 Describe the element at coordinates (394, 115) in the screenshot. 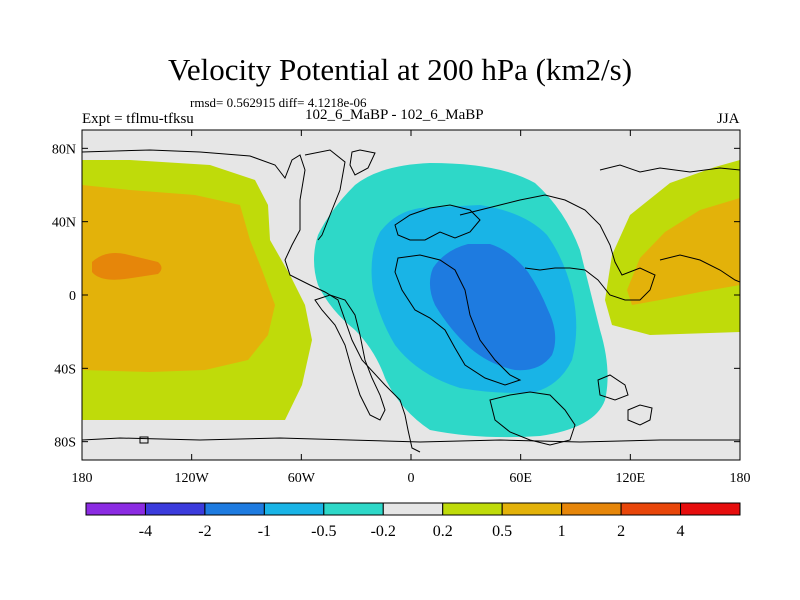

I see `case-label: 102_6_MaBP - 102_6_MaBP` at that location.